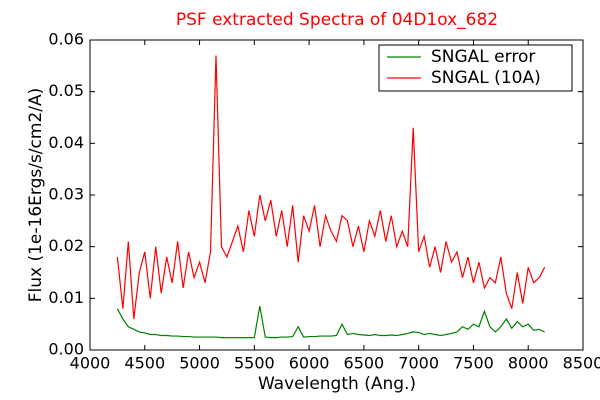  Describe the element at coordinates (66, 297) in the screenshot. I see `y-tick-label: 0.01` at that location.